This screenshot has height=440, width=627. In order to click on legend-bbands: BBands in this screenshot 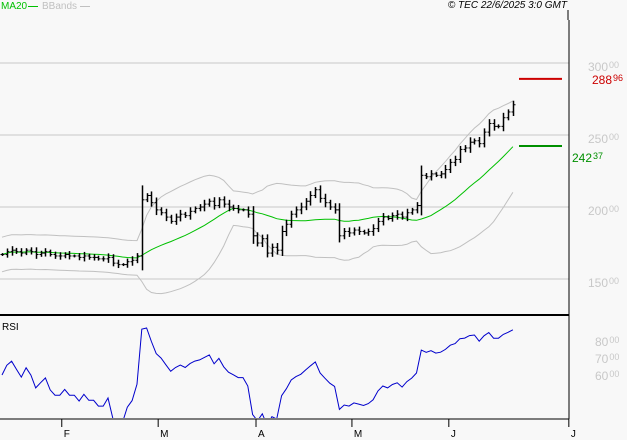, I will do `click(60, 6)`.